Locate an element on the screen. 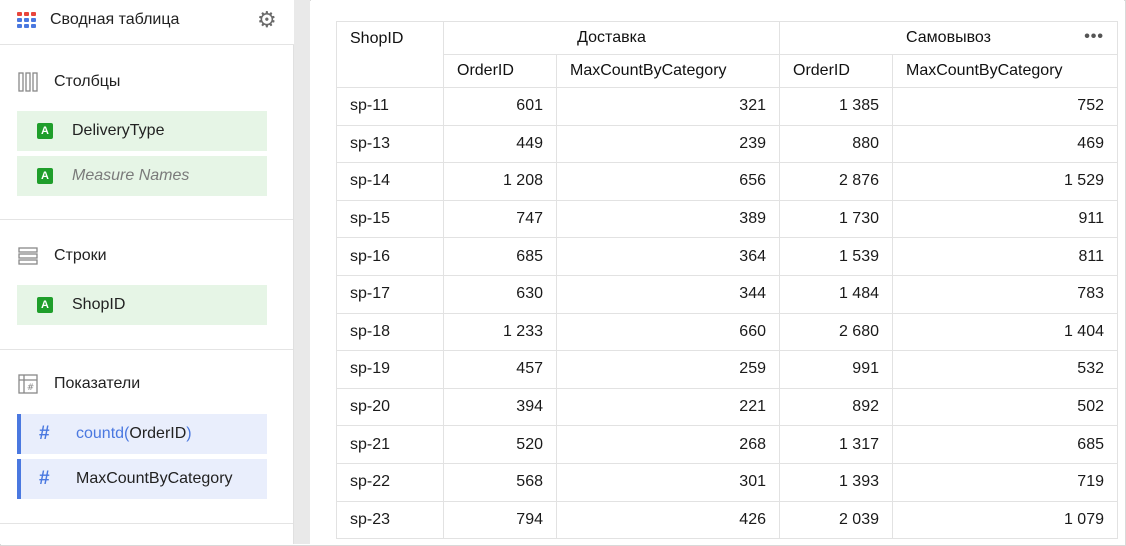  table-row: sp-18 1 233 660 2 680 1 404 is located at coordinates (727, 332).